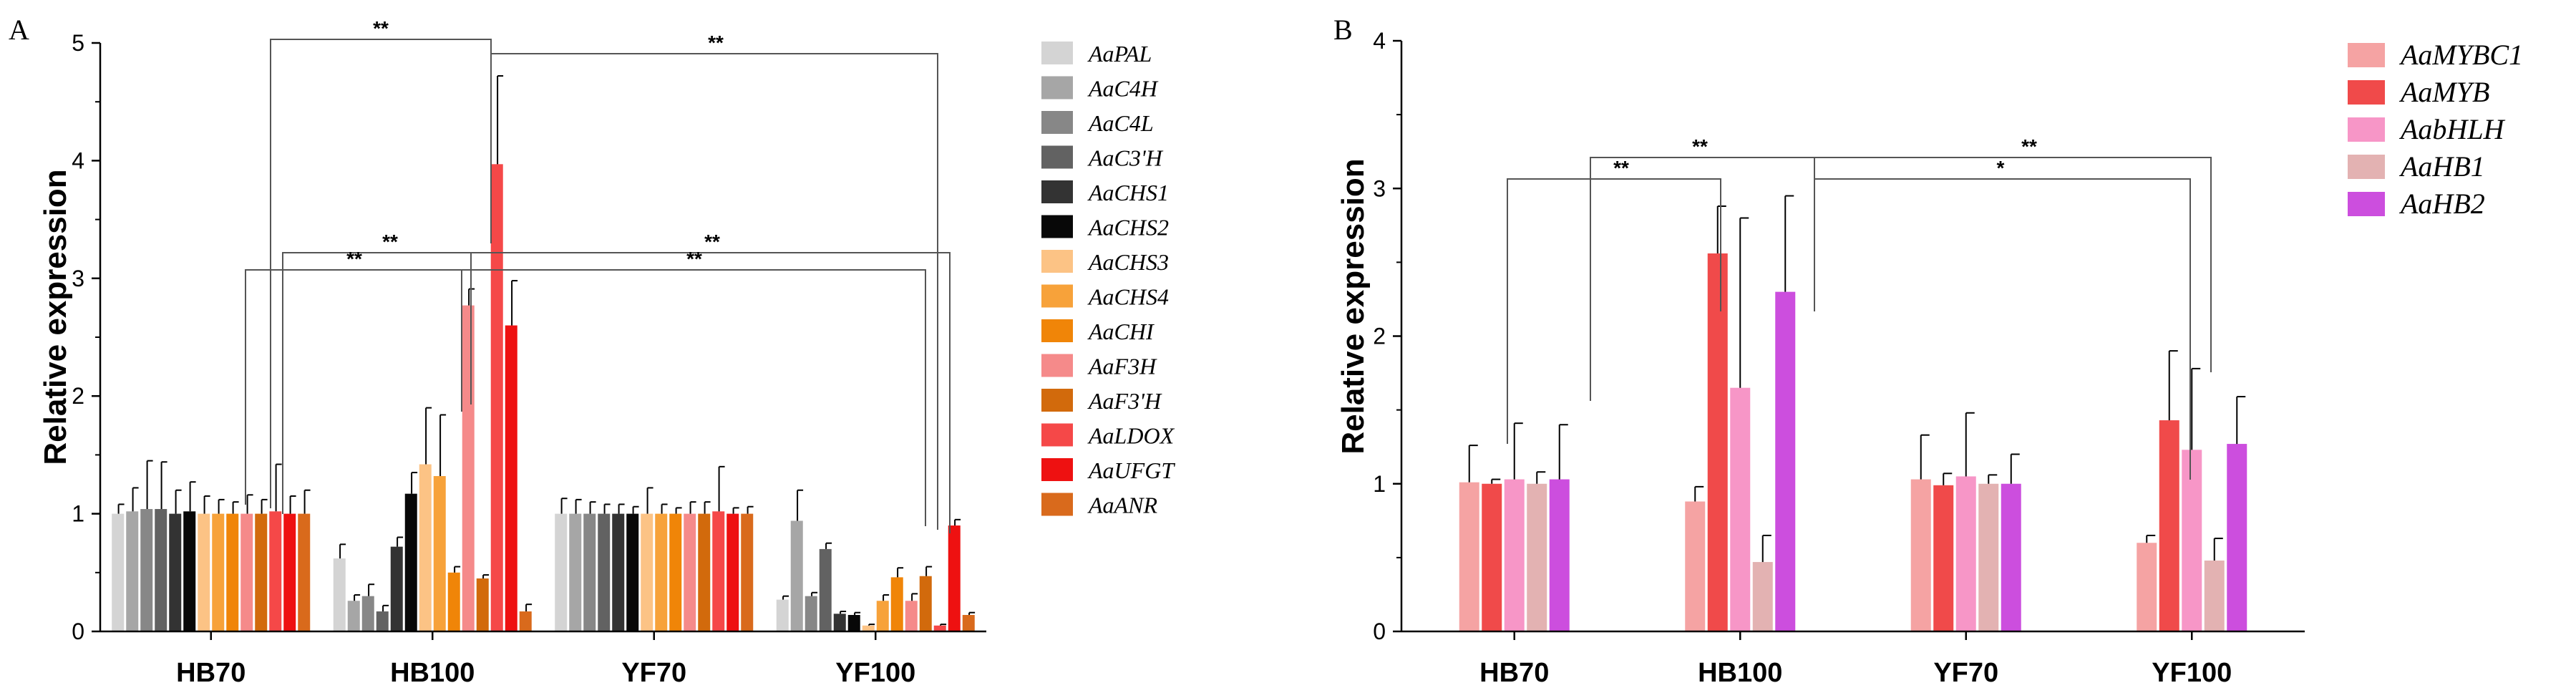 Image resolution: width=2576 pixels, height=698 pixels. What do you see at coordinates (1855, 659) in the screenshot?
I see `panel-b-x-axis: HB70 HB100 YF70 YF100` at bounding box center [1855, 659].